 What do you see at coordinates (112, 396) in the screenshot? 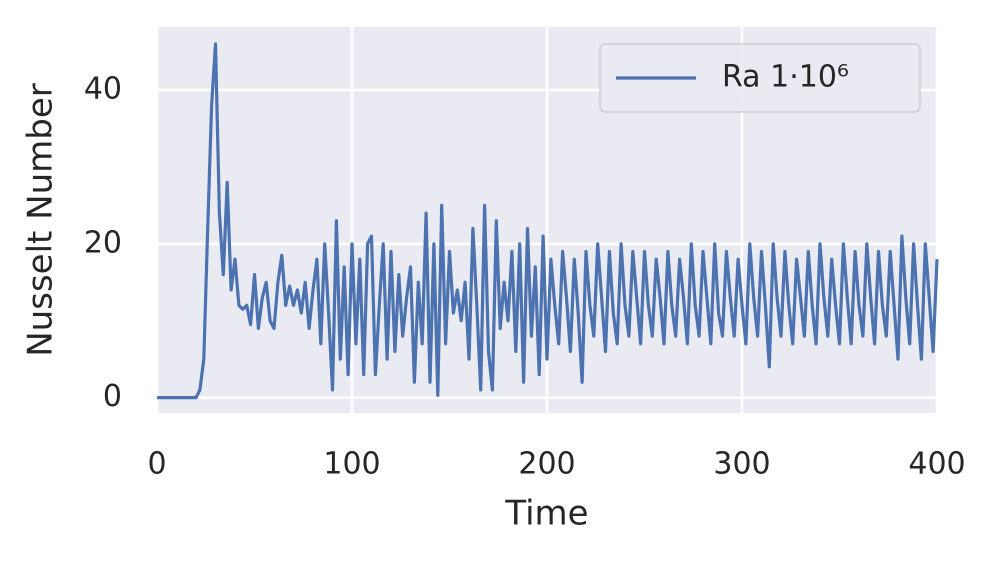
I see `y-tick-label: 0` at bounding box center [112, 396].